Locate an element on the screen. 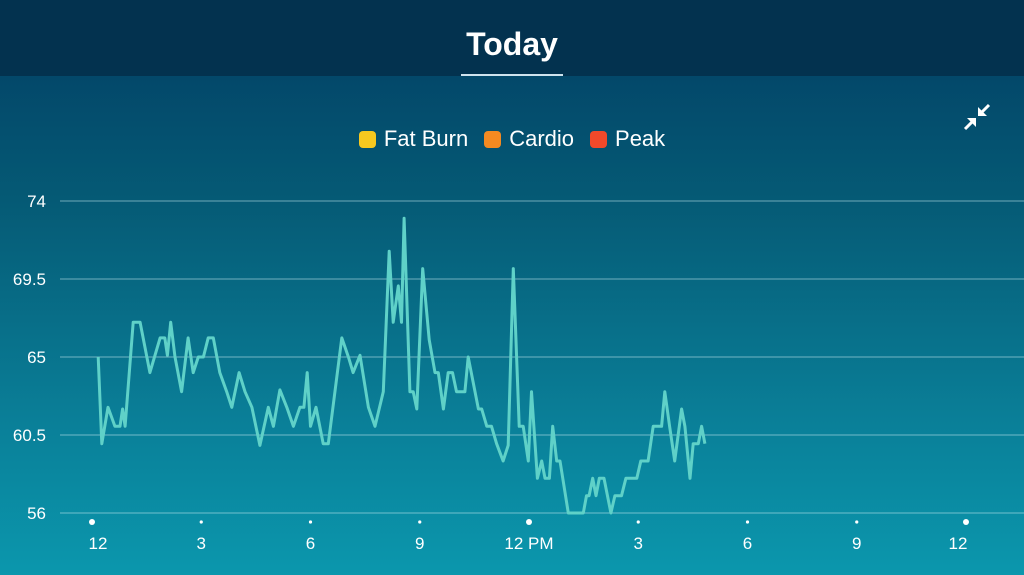 The height and width of the screenshot is (575, 1024). legend-peak: Peak is located at coordinates (627, 139).